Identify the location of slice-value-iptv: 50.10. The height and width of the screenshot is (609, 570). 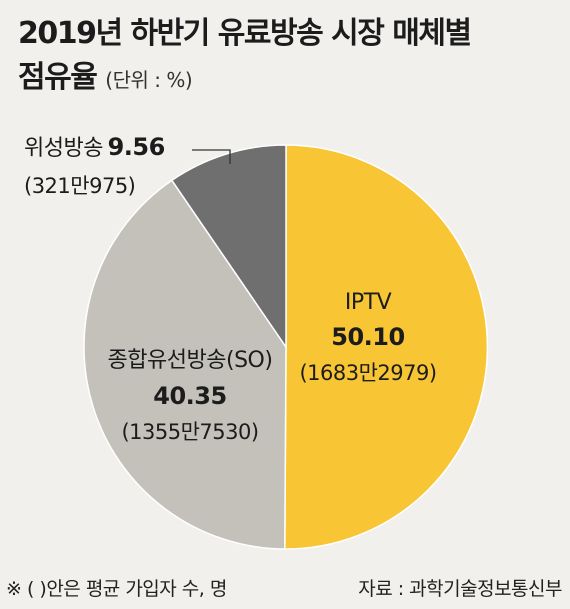
(368, 337).